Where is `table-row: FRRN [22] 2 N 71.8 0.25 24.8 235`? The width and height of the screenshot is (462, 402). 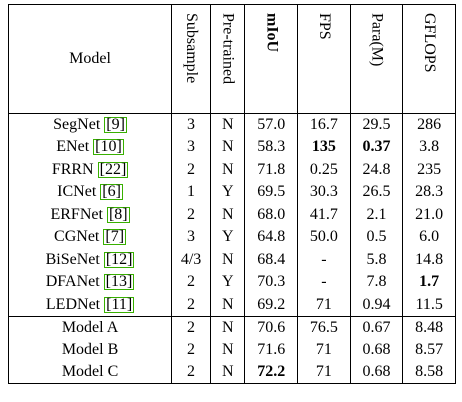 table-row: FRRN [22] 2 N 71.8 0.25 24.8 235 is located at coordinates (231, 169).